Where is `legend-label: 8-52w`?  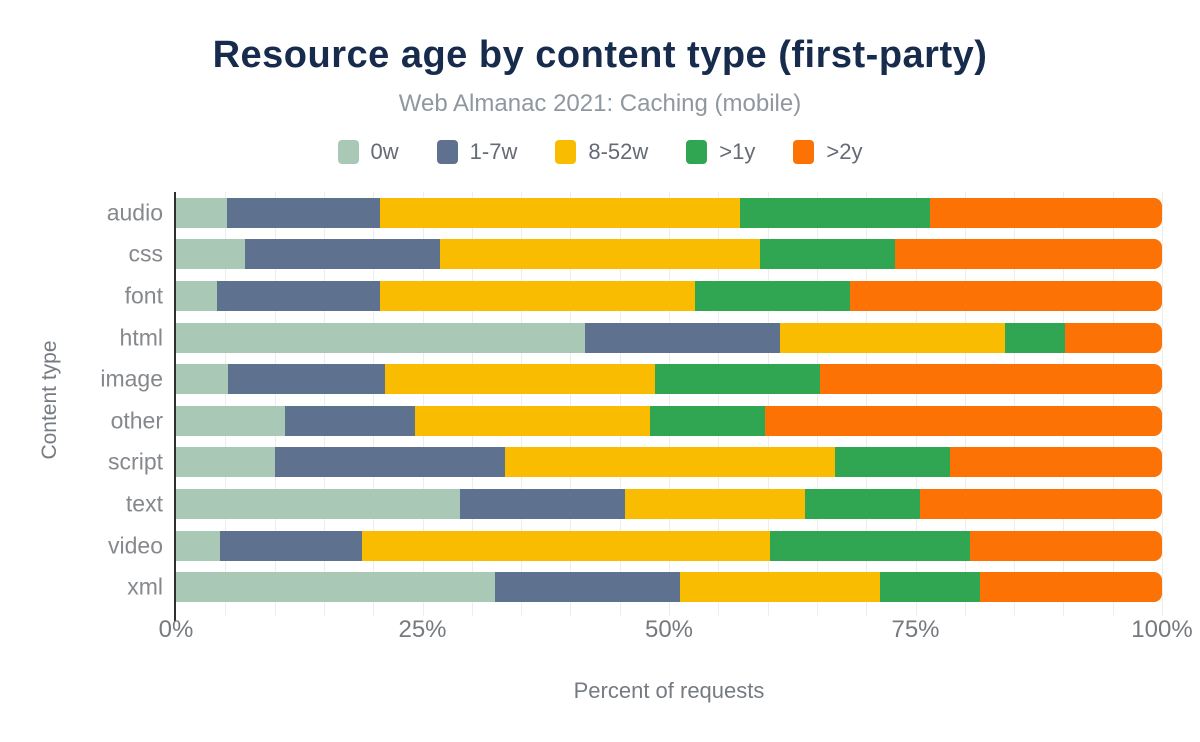 legend-label: 8-52w is located at coordinates (618, 151).